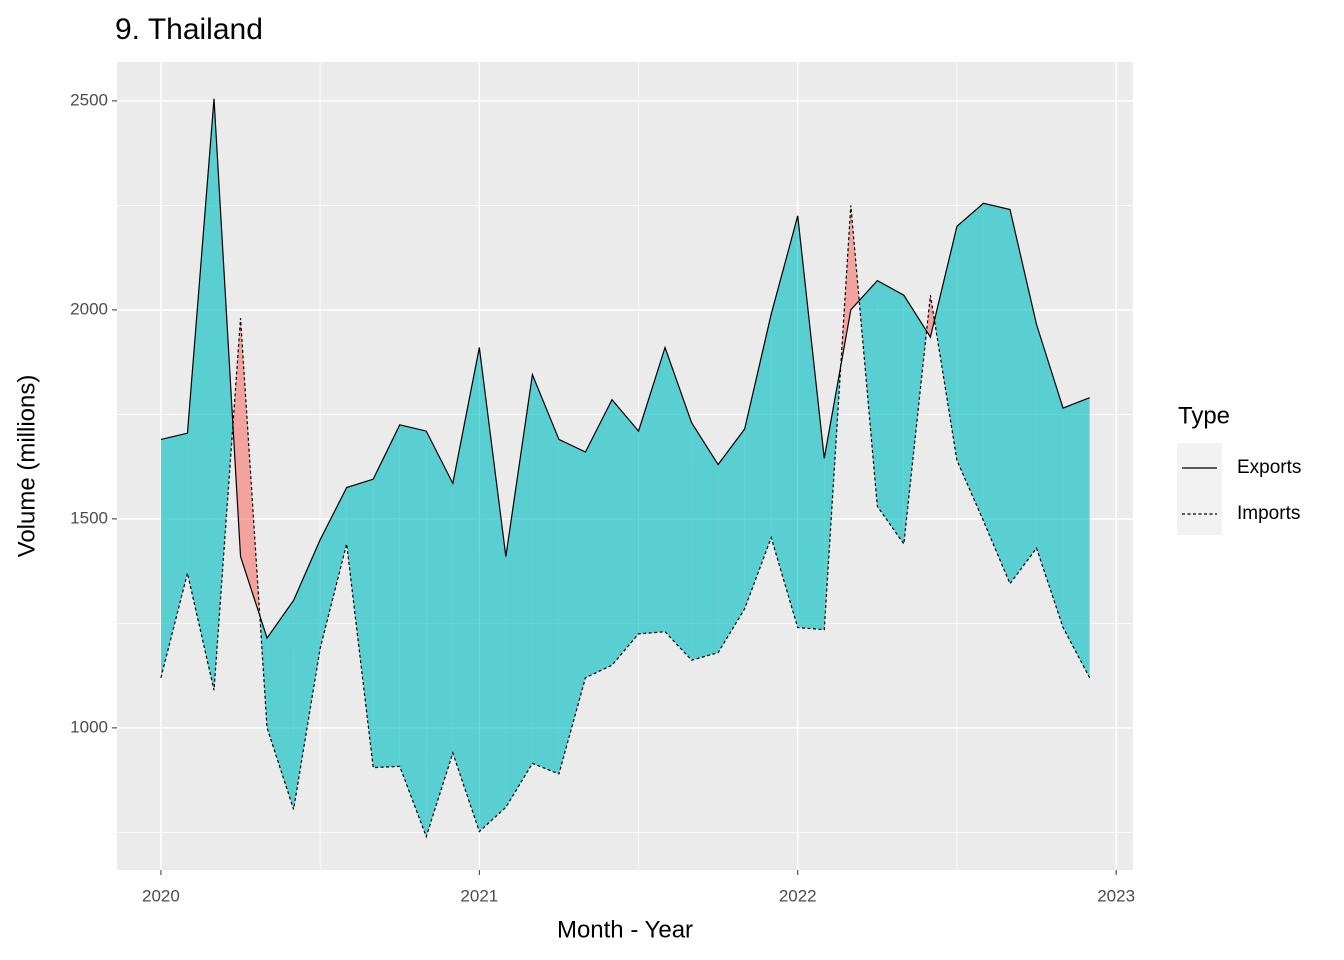 This screenshot has height=960, width=1344. Describe the element at coordinates (1269, 467) in the screenshot. I see `legend-label: Exports` at that location.